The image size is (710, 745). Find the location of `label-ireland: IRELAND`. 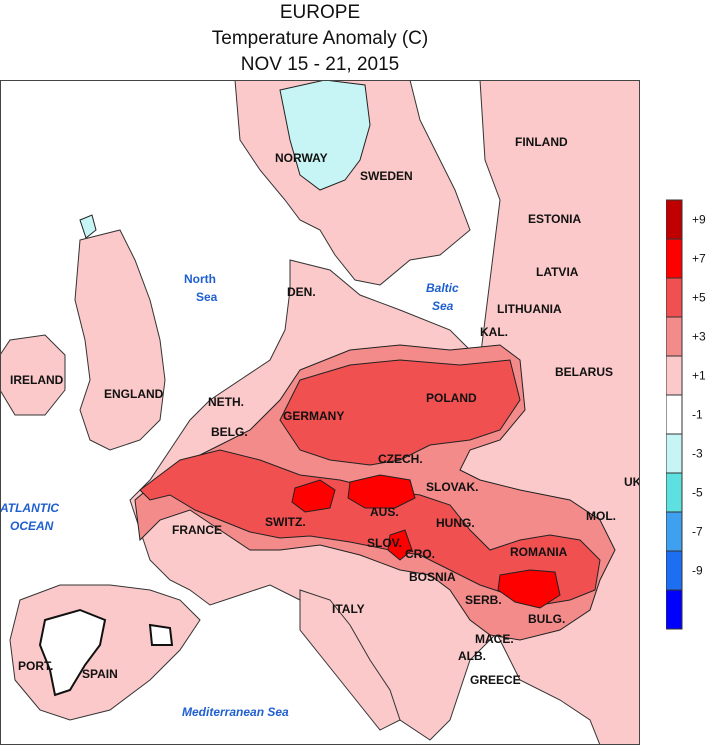

label-ireland: IRELAND is located at coordinates (37, 380).